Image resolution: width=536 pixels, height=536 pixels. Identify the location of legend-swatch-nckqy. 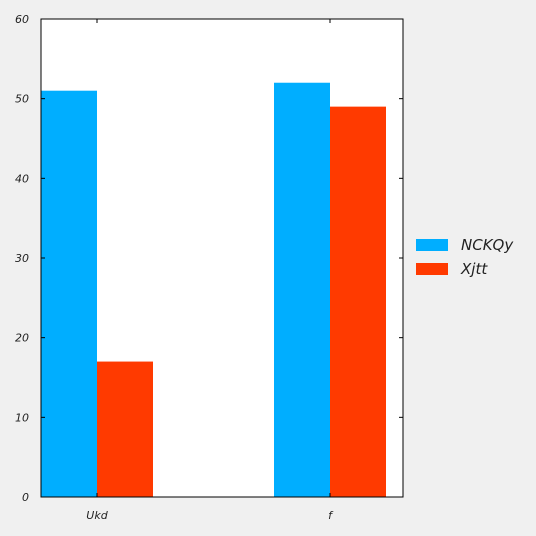
(432, 245).